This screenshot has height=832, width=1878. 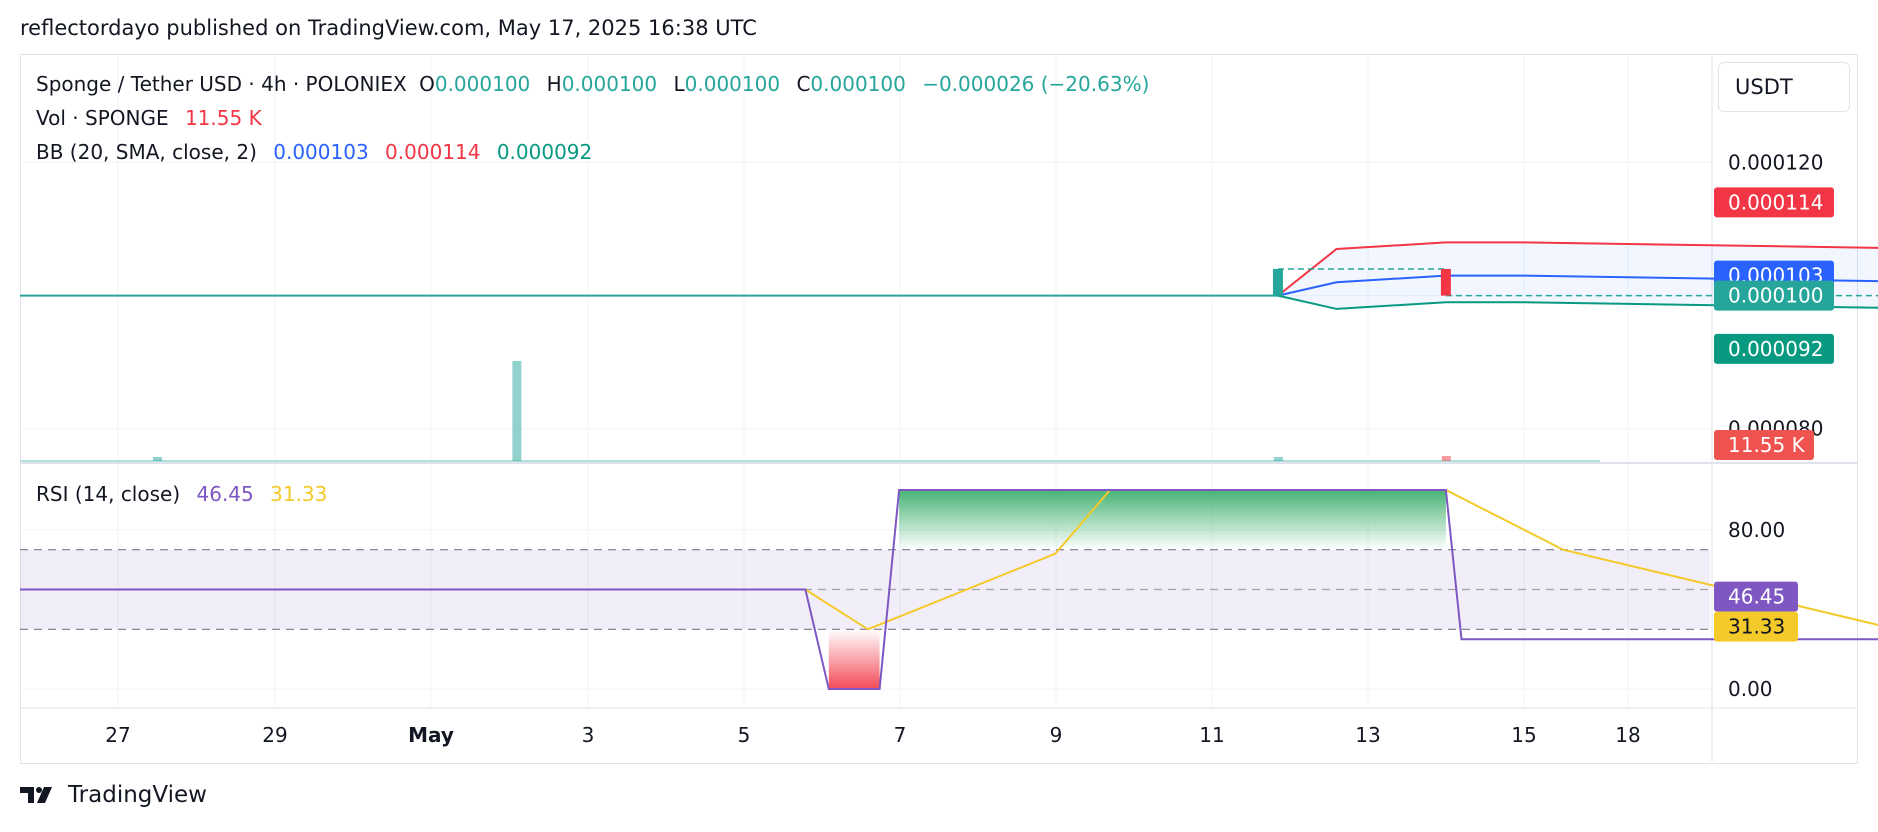 I want to click on ohlc-low: L0.000100, so click(x=726, y=84).